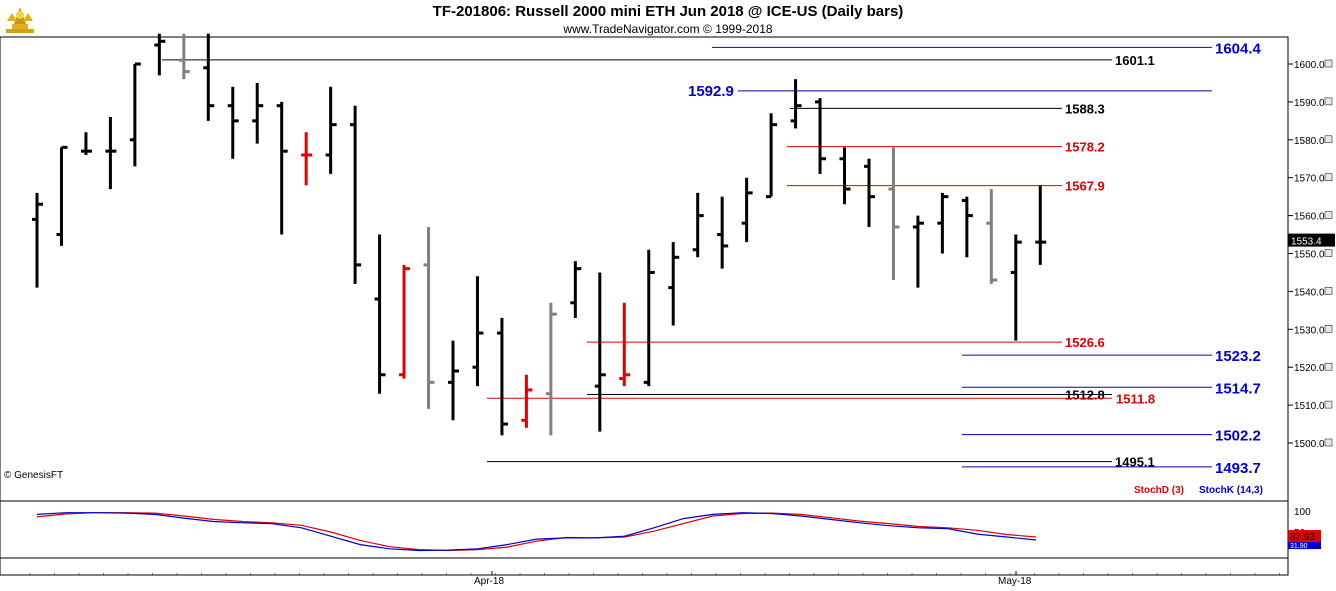  What do you see at coordinates (1085, 186) in the screenshot?
I see `level-label-1567.9: 1567.9` at bounding box center [1085, 186].